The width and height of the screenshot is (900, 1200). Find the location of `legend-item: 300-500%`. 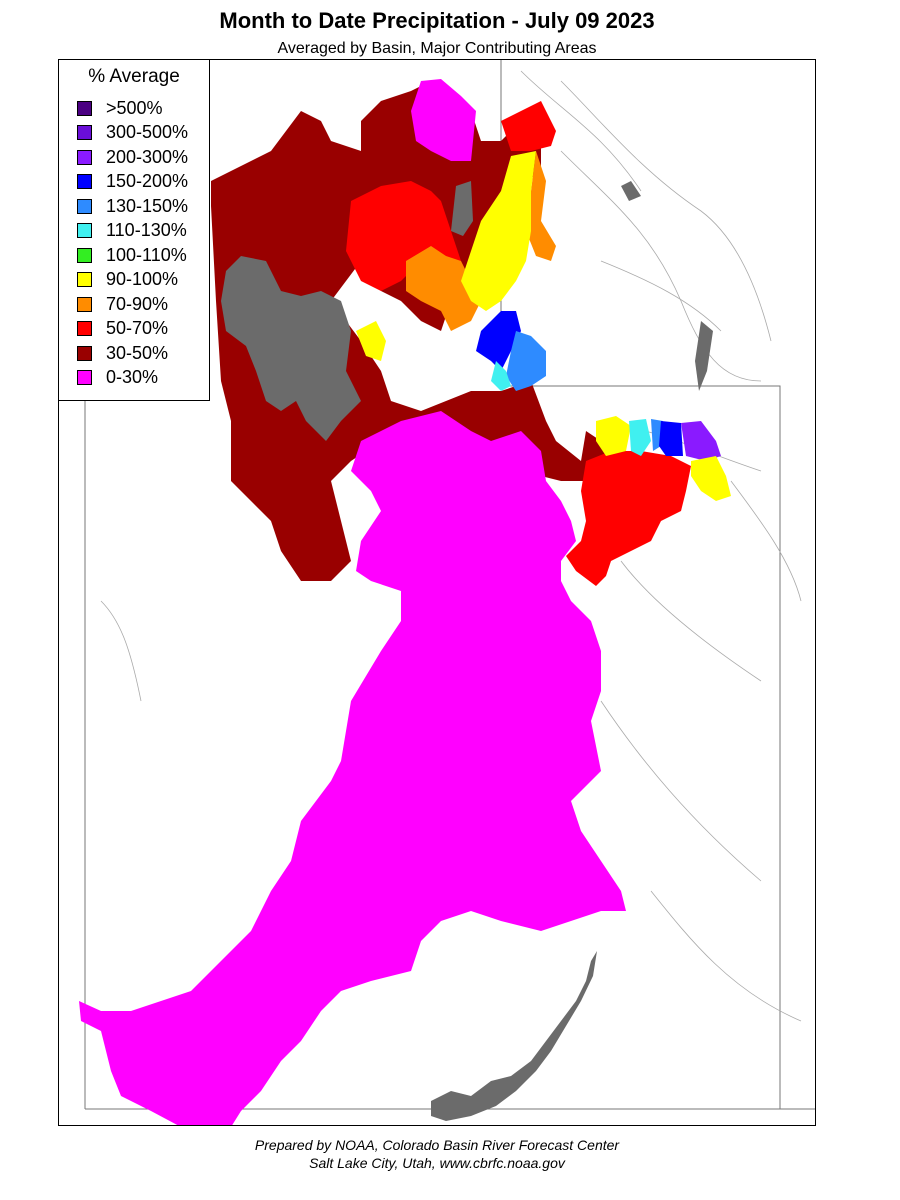

legend-item: 300-500% is located at coordinates (132, 133).